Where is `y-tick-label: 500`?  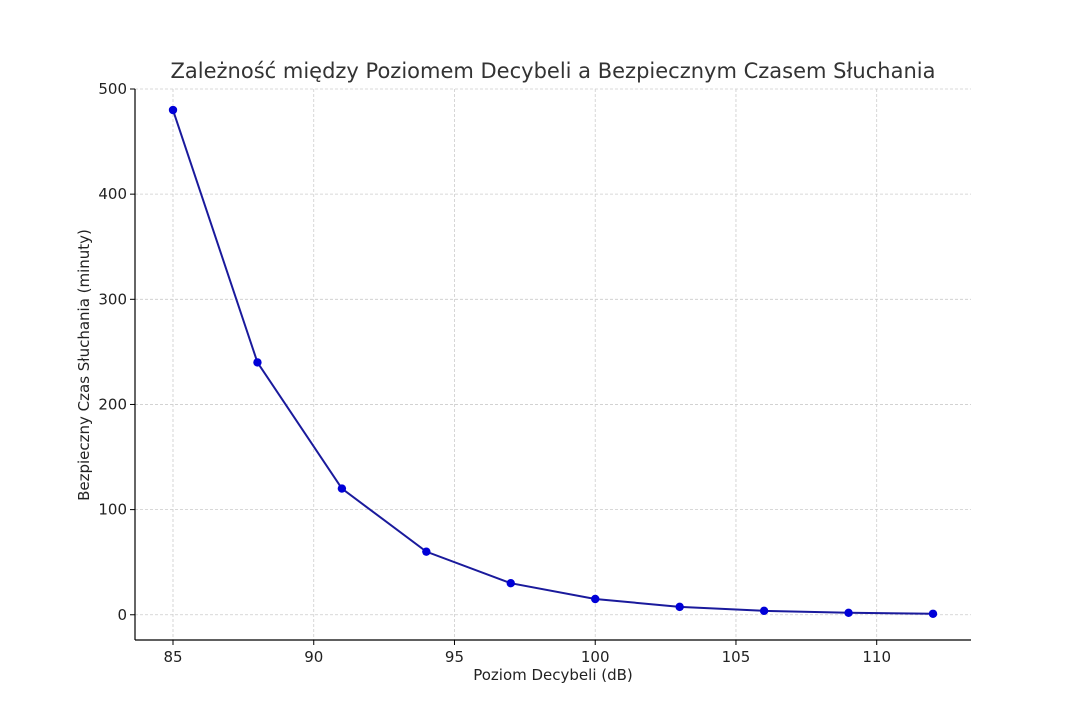
y-tick-label: 500 is located at coordinates (112, 89).